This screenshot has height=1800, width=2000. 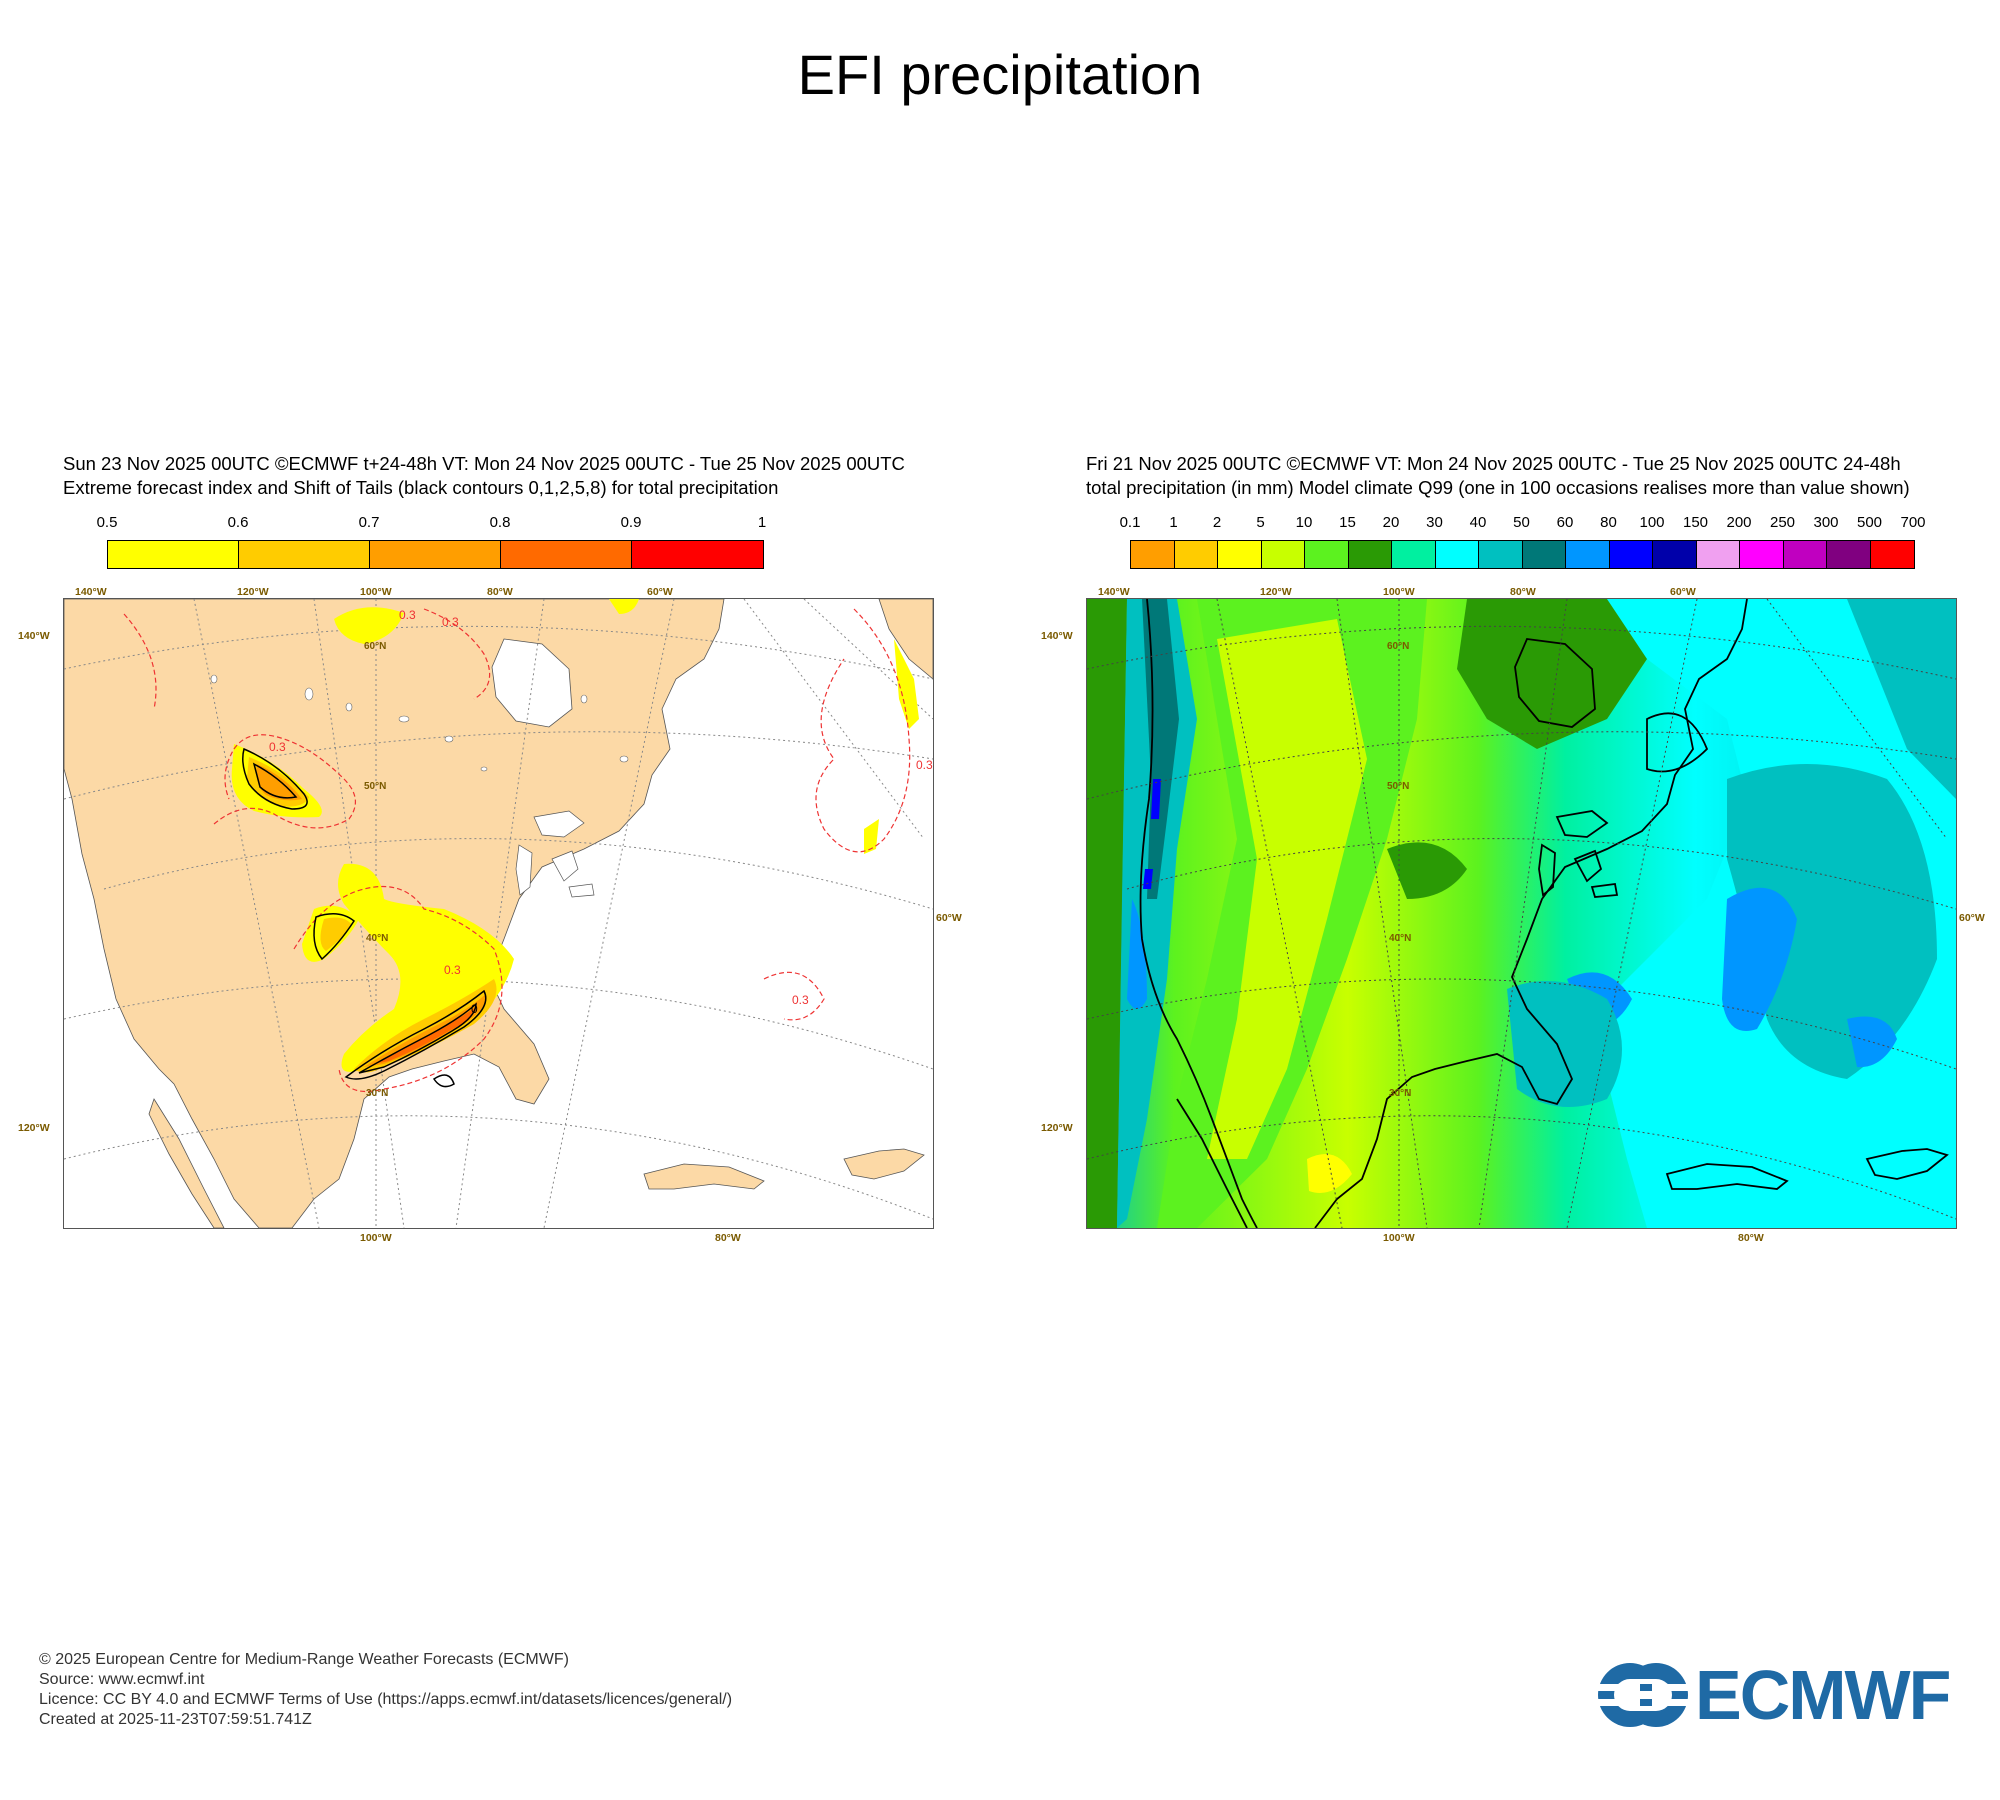 What do you see at coordinates (1544, 913) in the screenshot?
I see `coastlines` at bounding box center [1544, 913].